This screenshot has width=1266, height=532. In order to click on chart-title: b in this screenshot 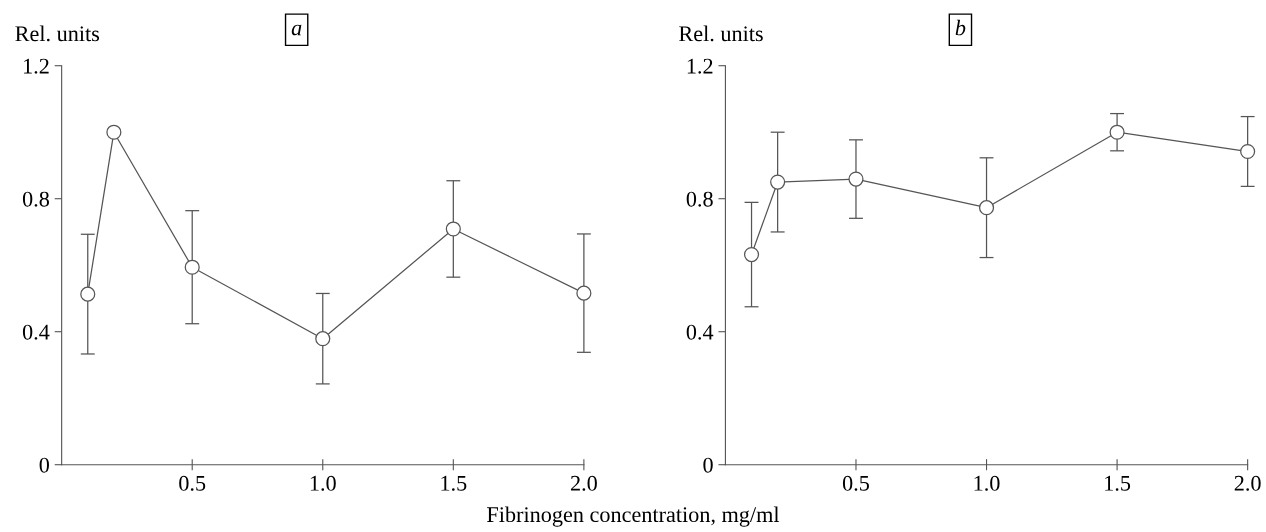, I will do `click(960, 27)`.